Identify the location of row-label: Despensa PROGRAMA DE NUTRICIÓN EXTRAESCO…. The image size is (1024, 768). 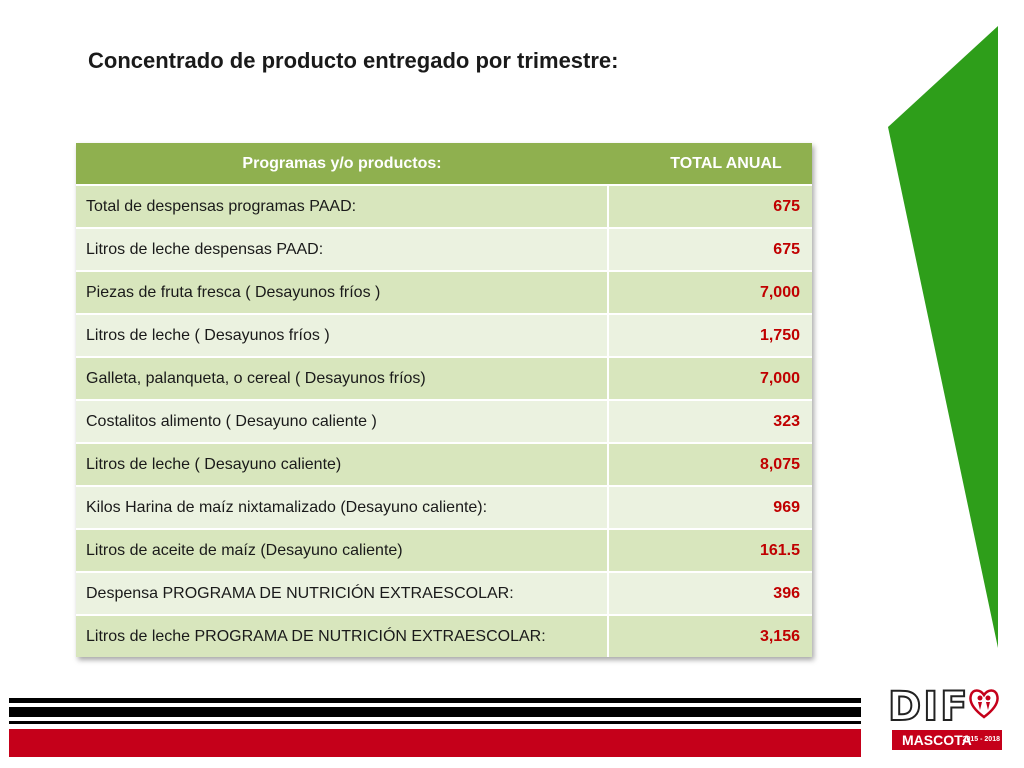
(342, 593).